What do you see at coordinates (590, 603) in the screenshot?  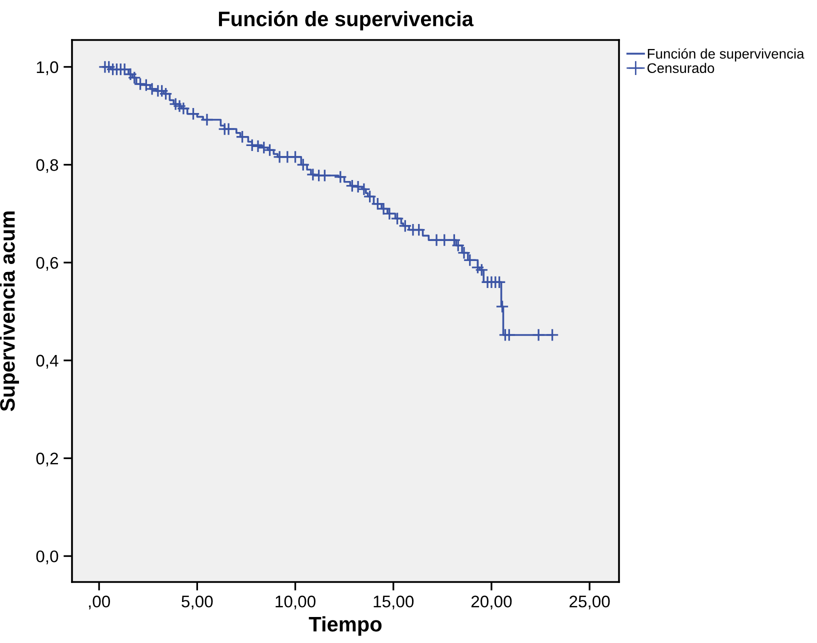 I see `x-tick-label: 25,00` at bounding box center [590, 603].